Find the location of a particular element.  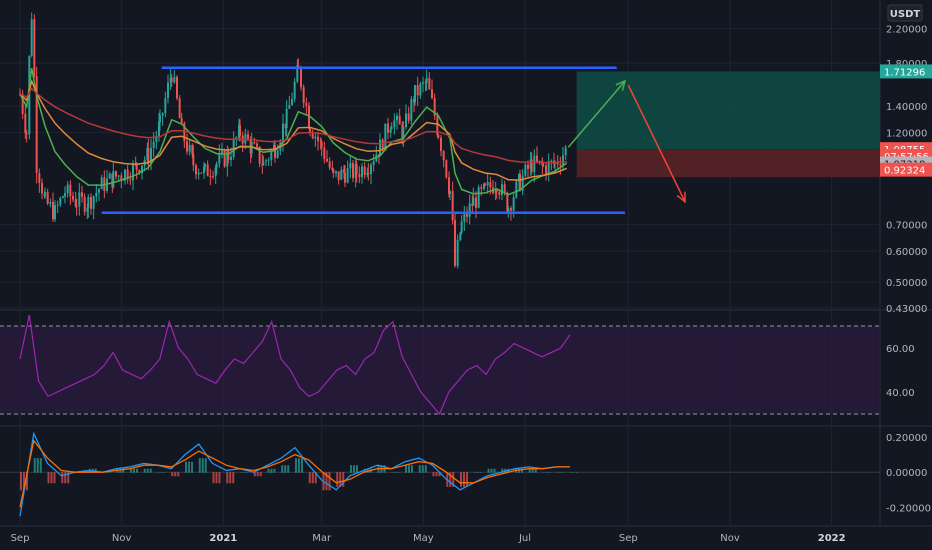

ma-mid-line is located at coordinates (293, 129).